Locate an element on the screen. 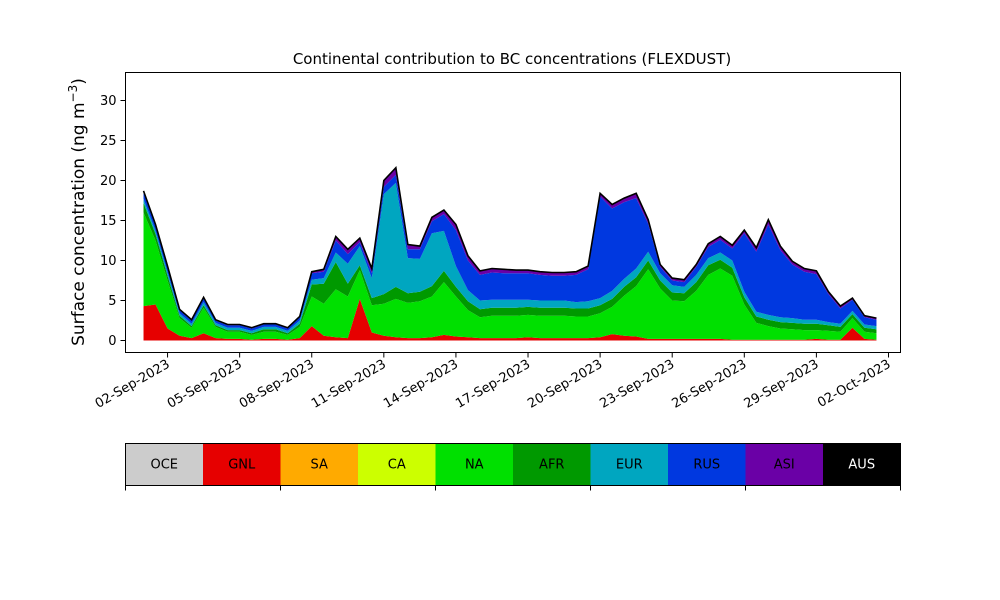 This screenshot has height=600, width=1000. x-tick-label: 23-Sep-2023 is located at coordinates (637, 384).